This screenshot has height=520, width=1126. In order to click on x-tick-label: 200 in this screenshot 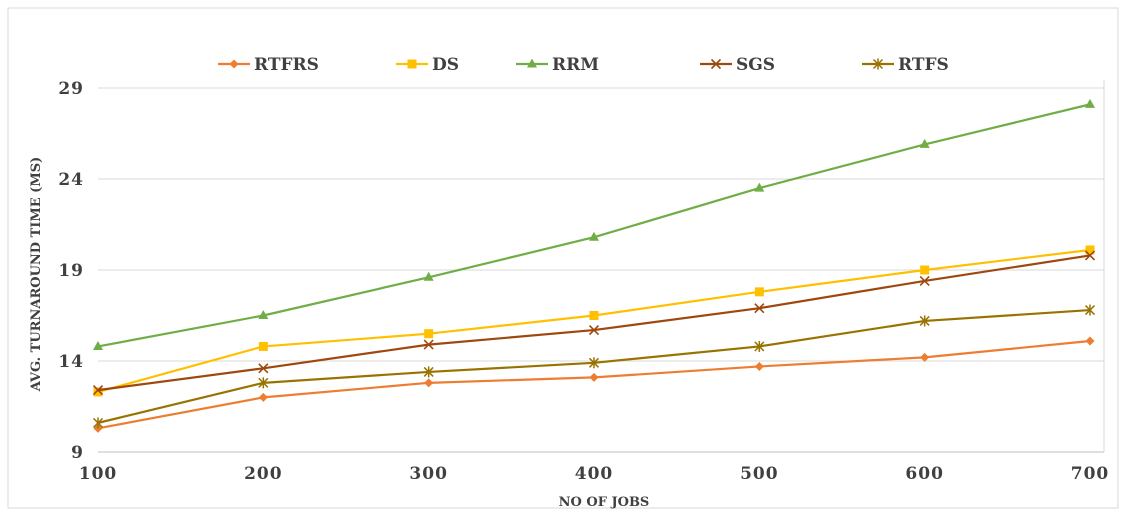, I will do `click(263, 474)`.